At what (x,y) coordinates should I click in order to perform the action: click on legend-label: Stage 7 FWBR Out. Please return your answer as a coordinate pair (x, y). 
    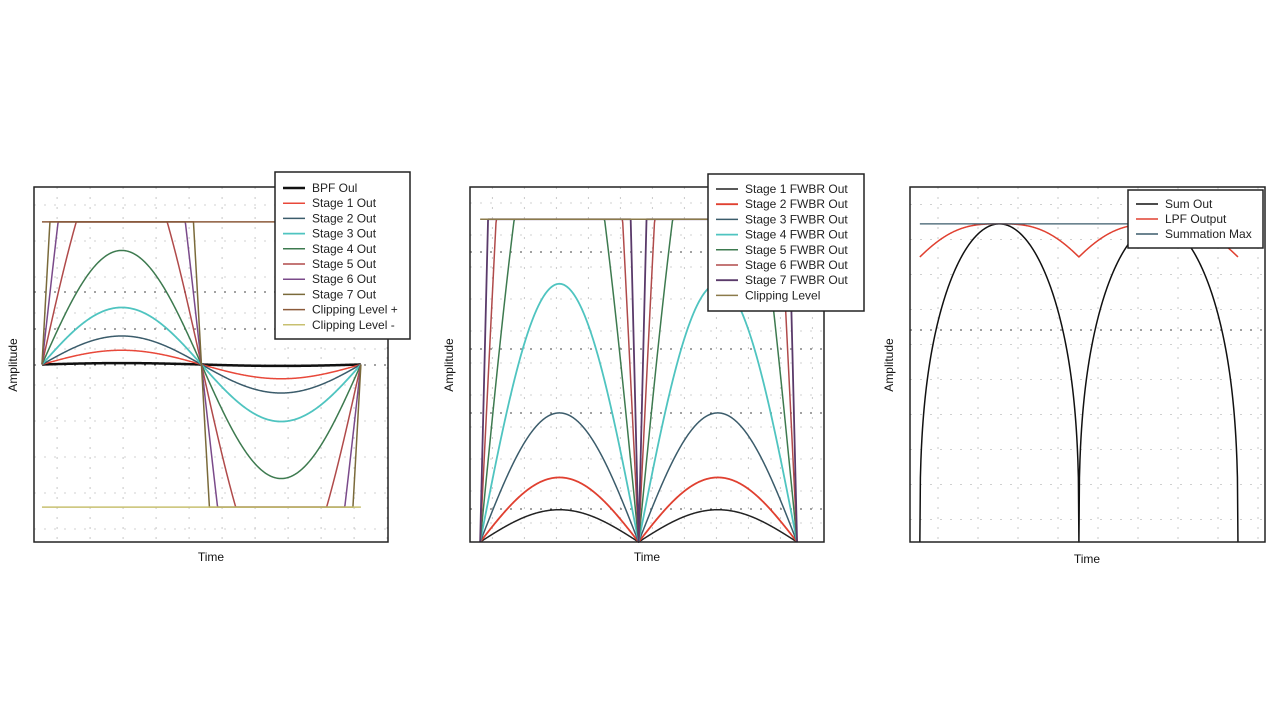
    Looking at the image, I should click on (796, 280).